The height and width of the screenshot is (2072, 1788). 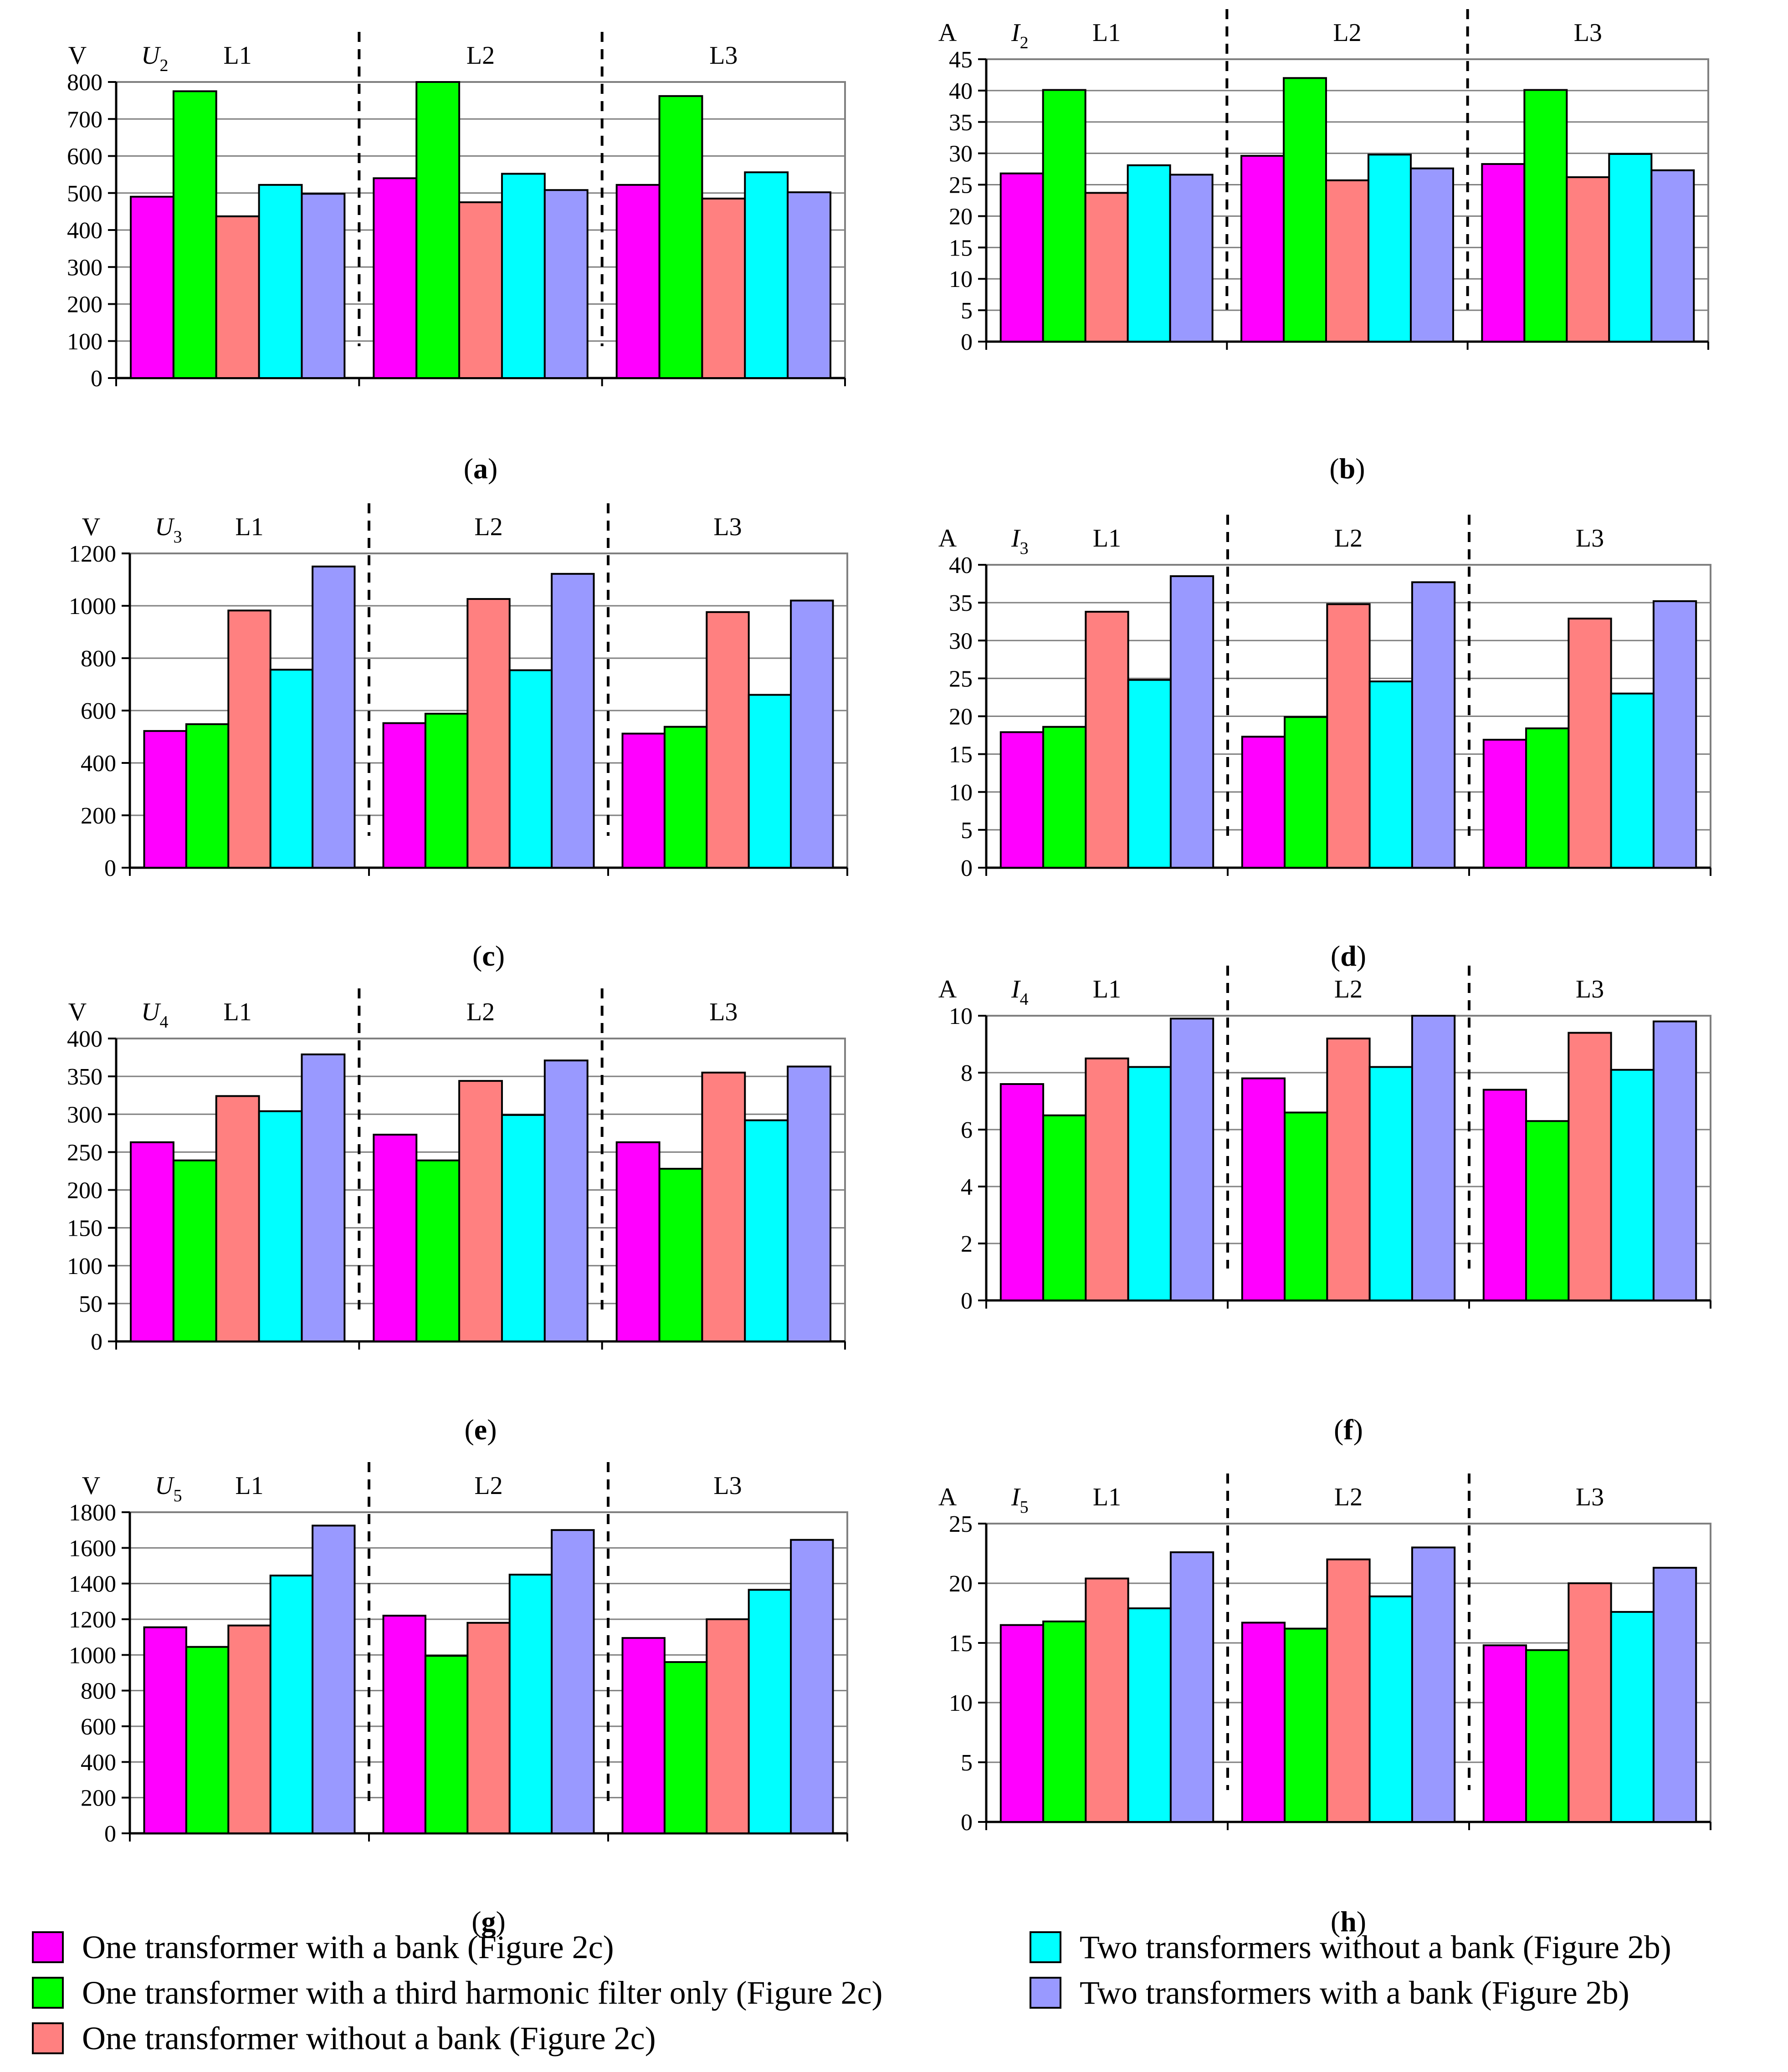 I want to click on panel-caption: (f), so click(x=1349, y=1429).